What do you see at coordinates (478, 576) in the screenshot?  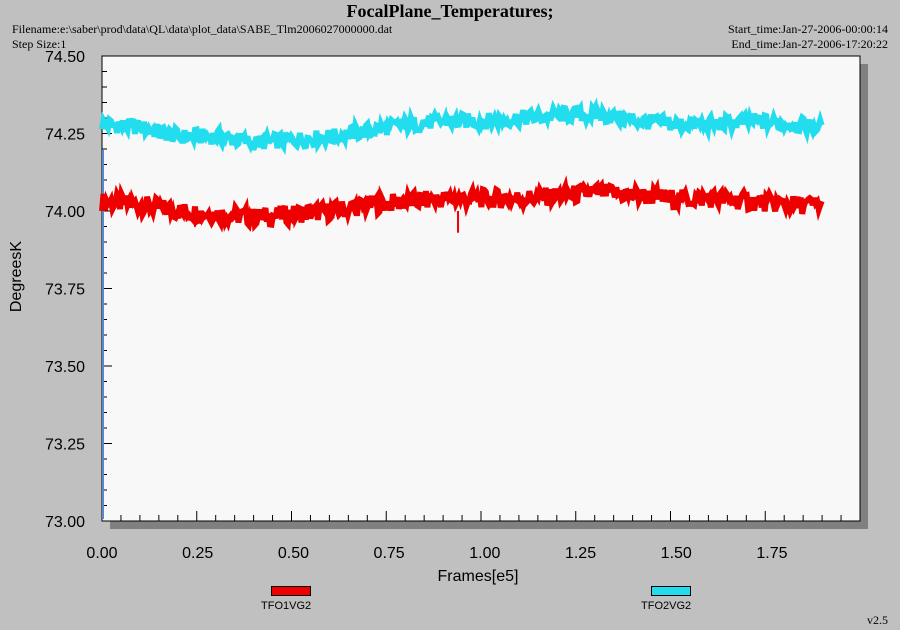 I see `x-axis-label: Frames[e5]` at bounding box center [478, 576].